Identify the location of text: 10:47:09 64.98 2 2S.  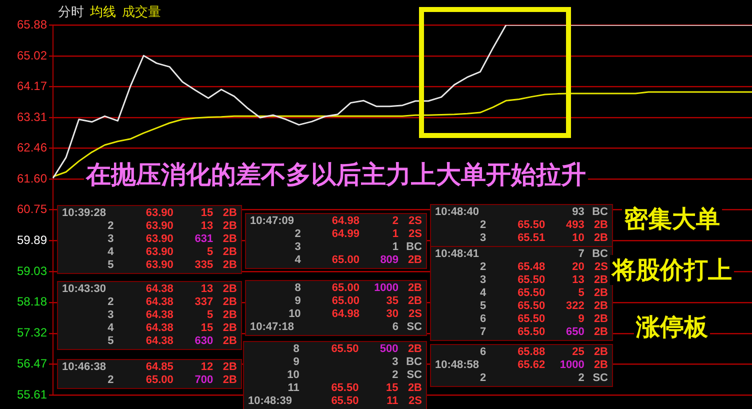
(336, 221).